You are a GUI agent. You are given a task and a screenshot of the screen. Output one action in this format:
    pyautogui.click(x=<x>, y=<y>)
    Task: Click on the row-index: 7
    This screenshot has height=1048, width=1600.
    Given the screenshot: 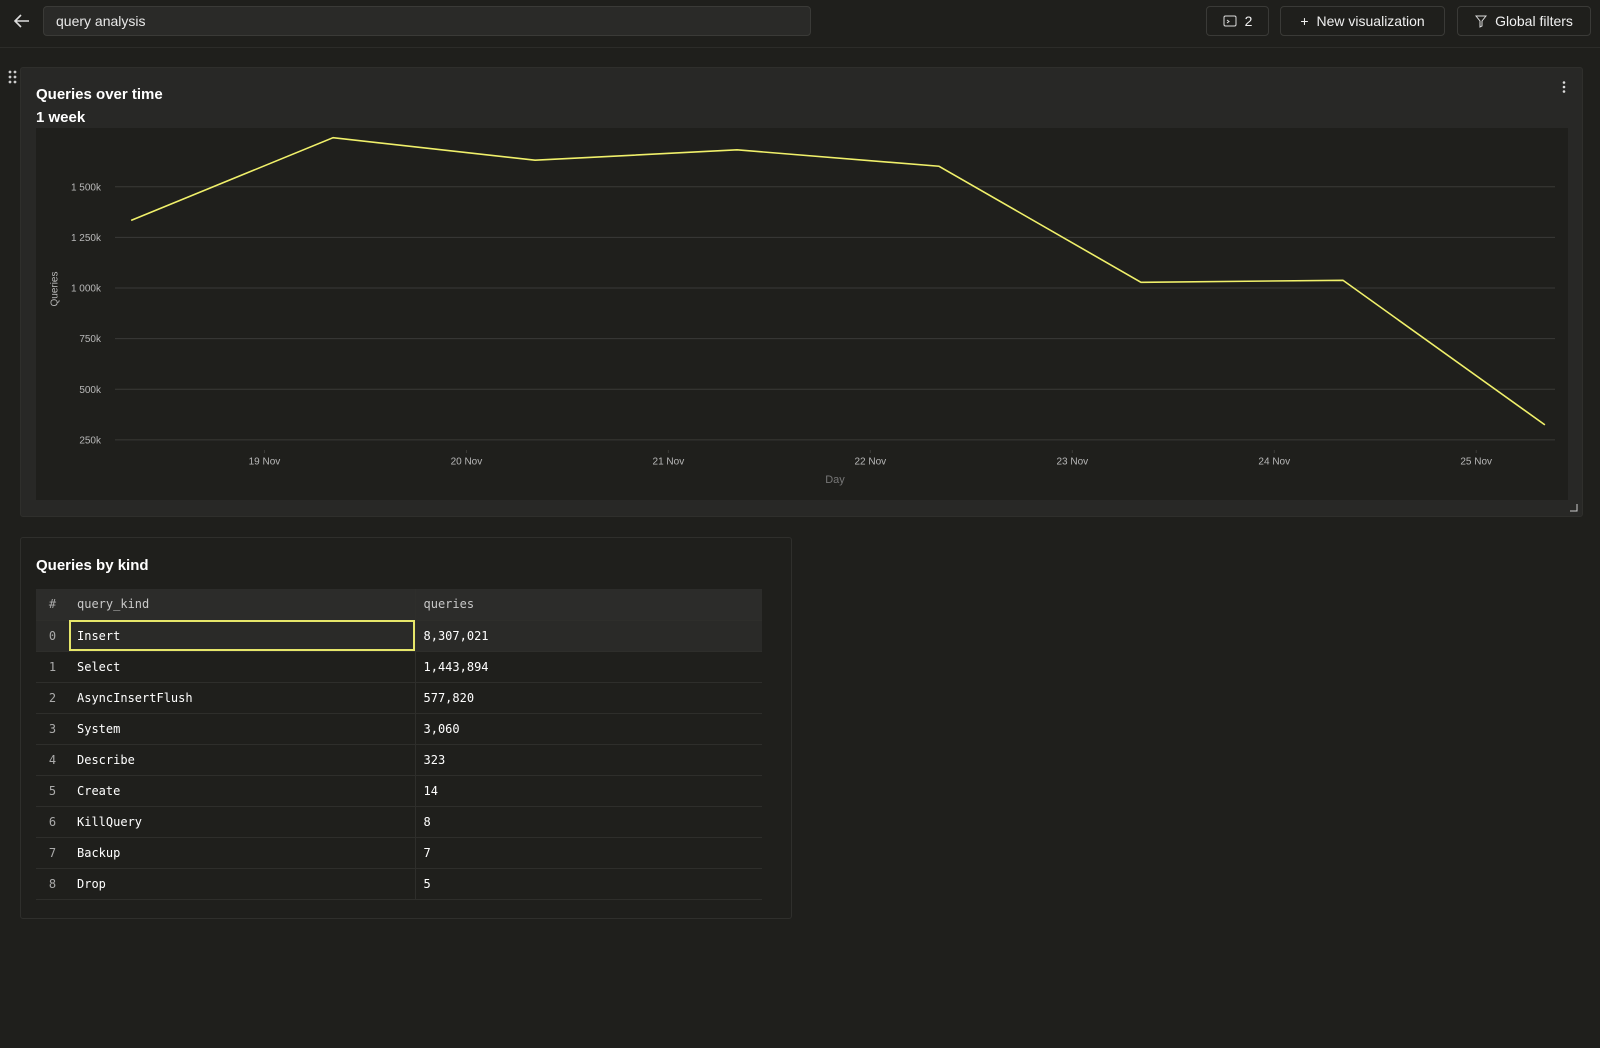 What is the action you would take?
    pyautogui.click(x=52, y=853)
    